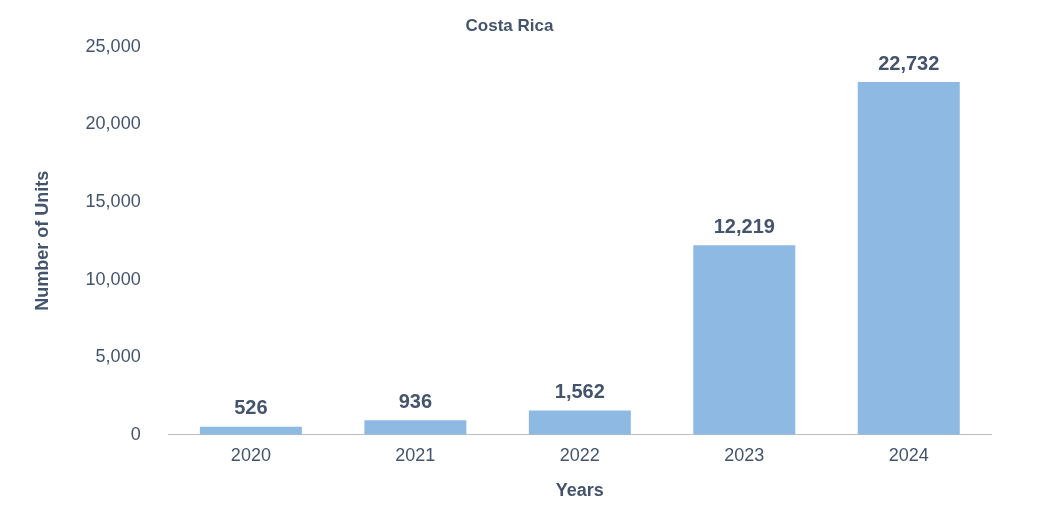 This screenshot has height=518, width=1039. I want to click on x-tick-label: 2021, so click(415, 454).